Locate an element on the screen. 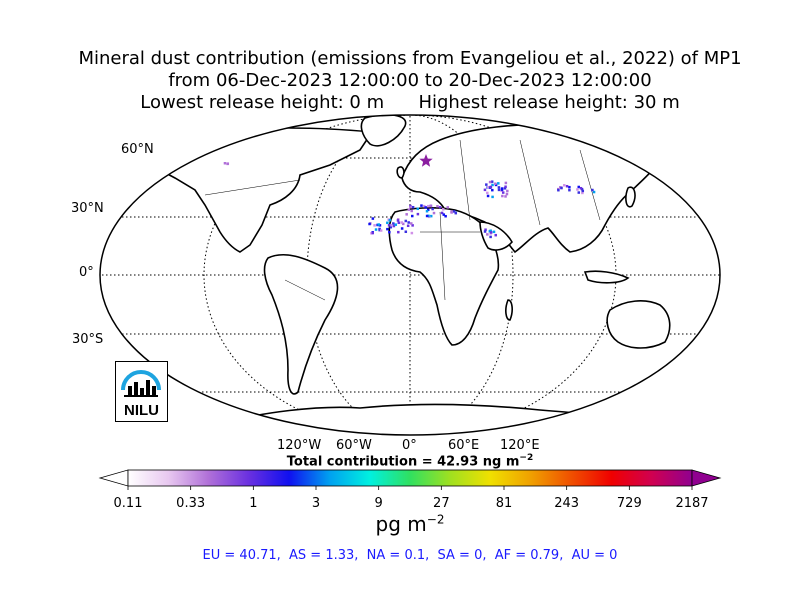 The height and width of the screenshot is (600, 800). lon-label-0: 0° is located at coordinates (409, 445).